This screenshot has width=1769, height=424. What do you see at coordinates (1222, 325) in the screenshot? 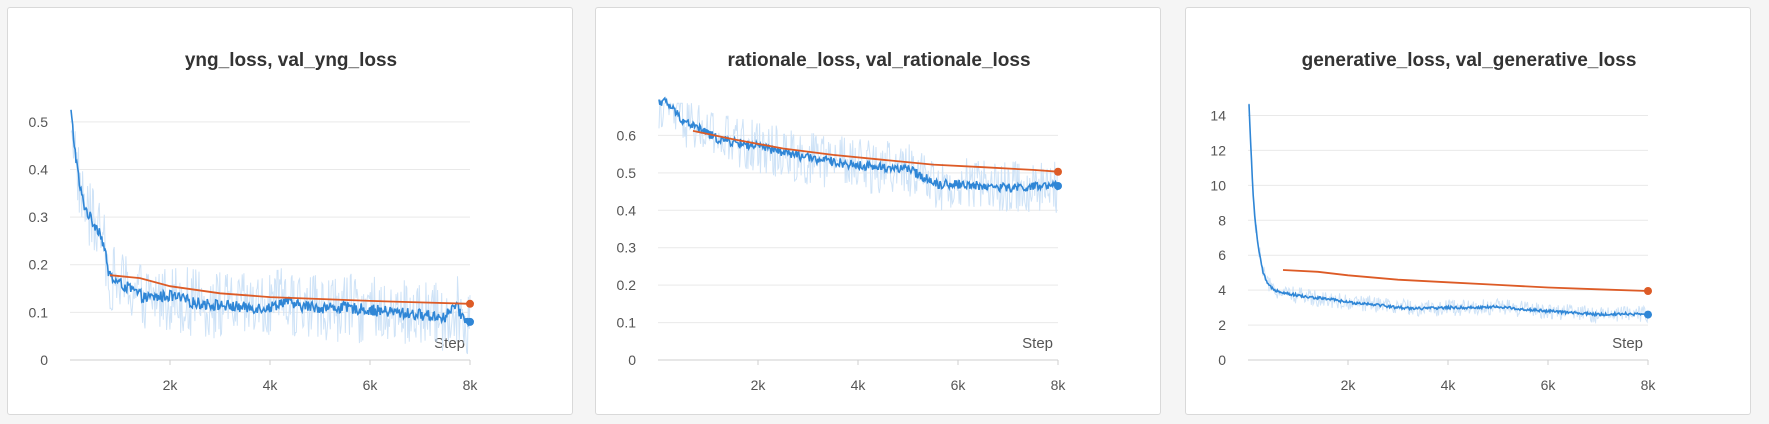
I see `y-tick-label: 2` at bounding box center [1222, 325].